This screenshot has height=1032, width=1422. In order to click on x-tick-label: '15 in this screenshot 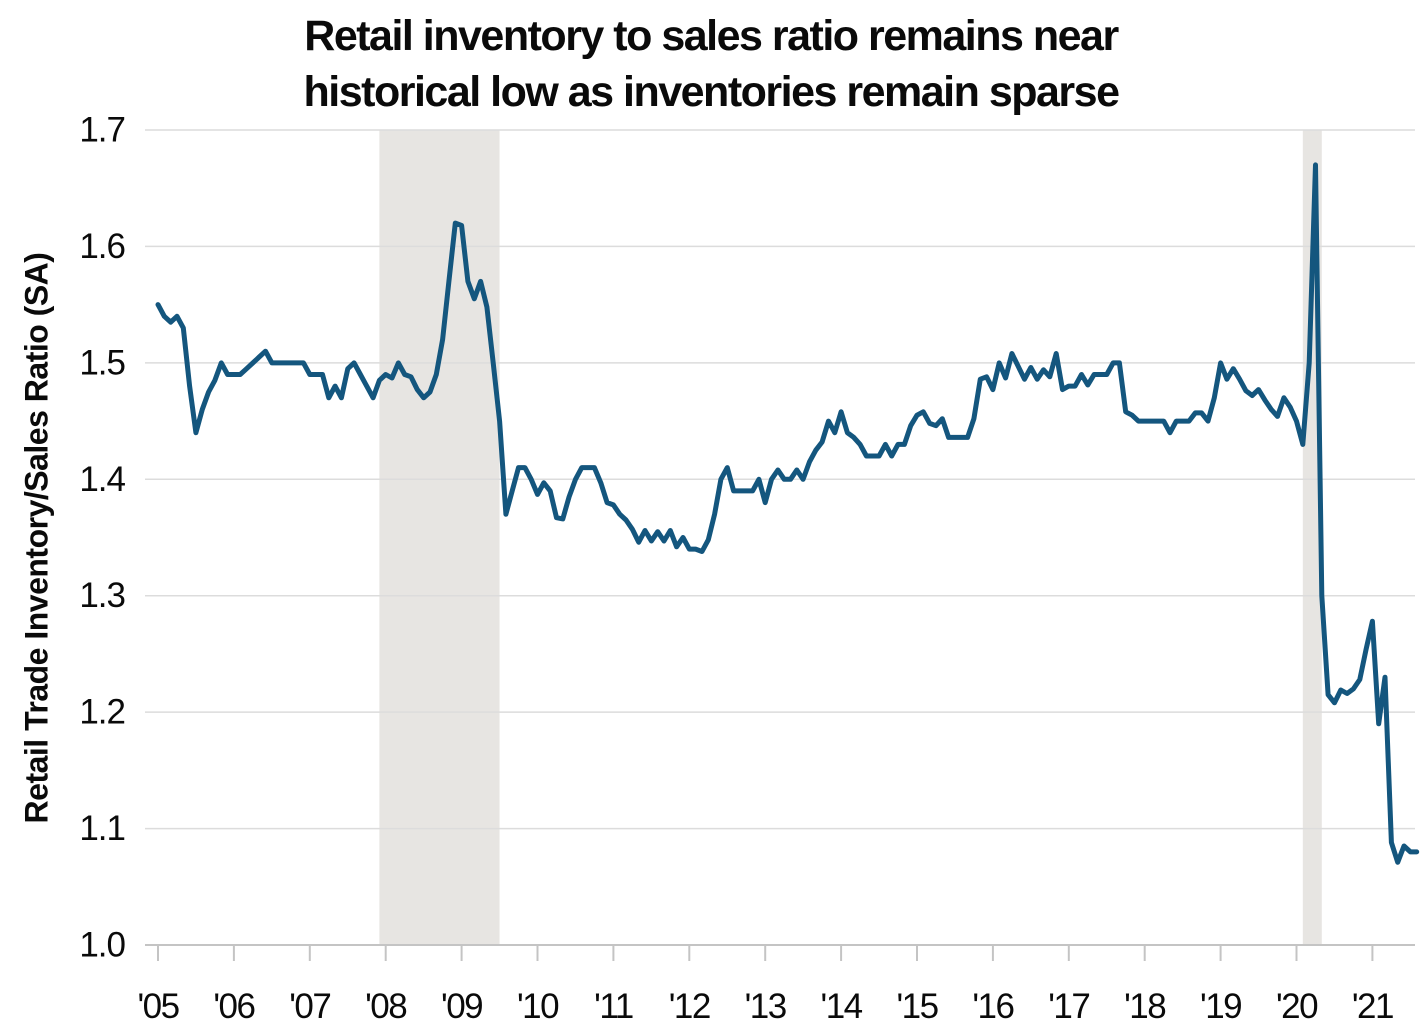, I will do `click(916, 1006)`.